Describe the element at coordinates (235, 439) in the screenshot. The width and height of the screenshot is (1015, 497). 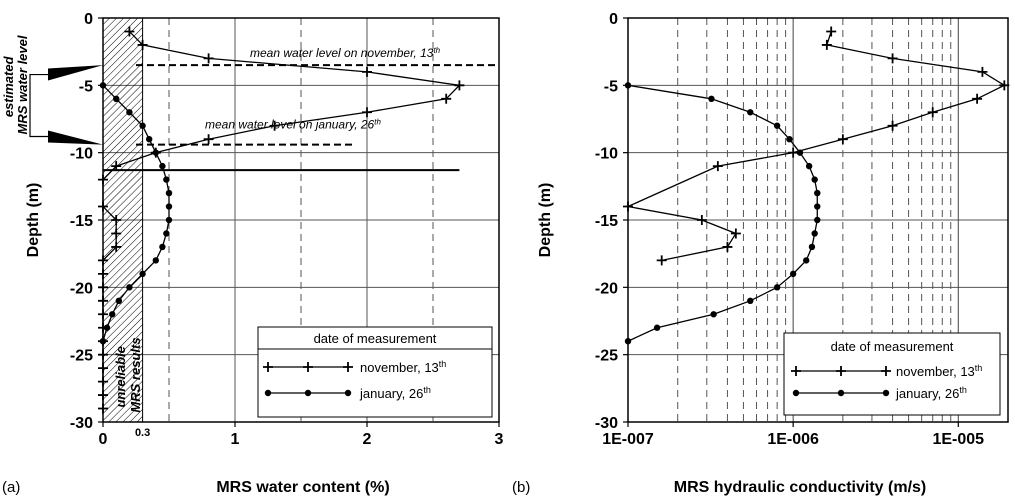
I see `a-xtick-label: 1` at that location.